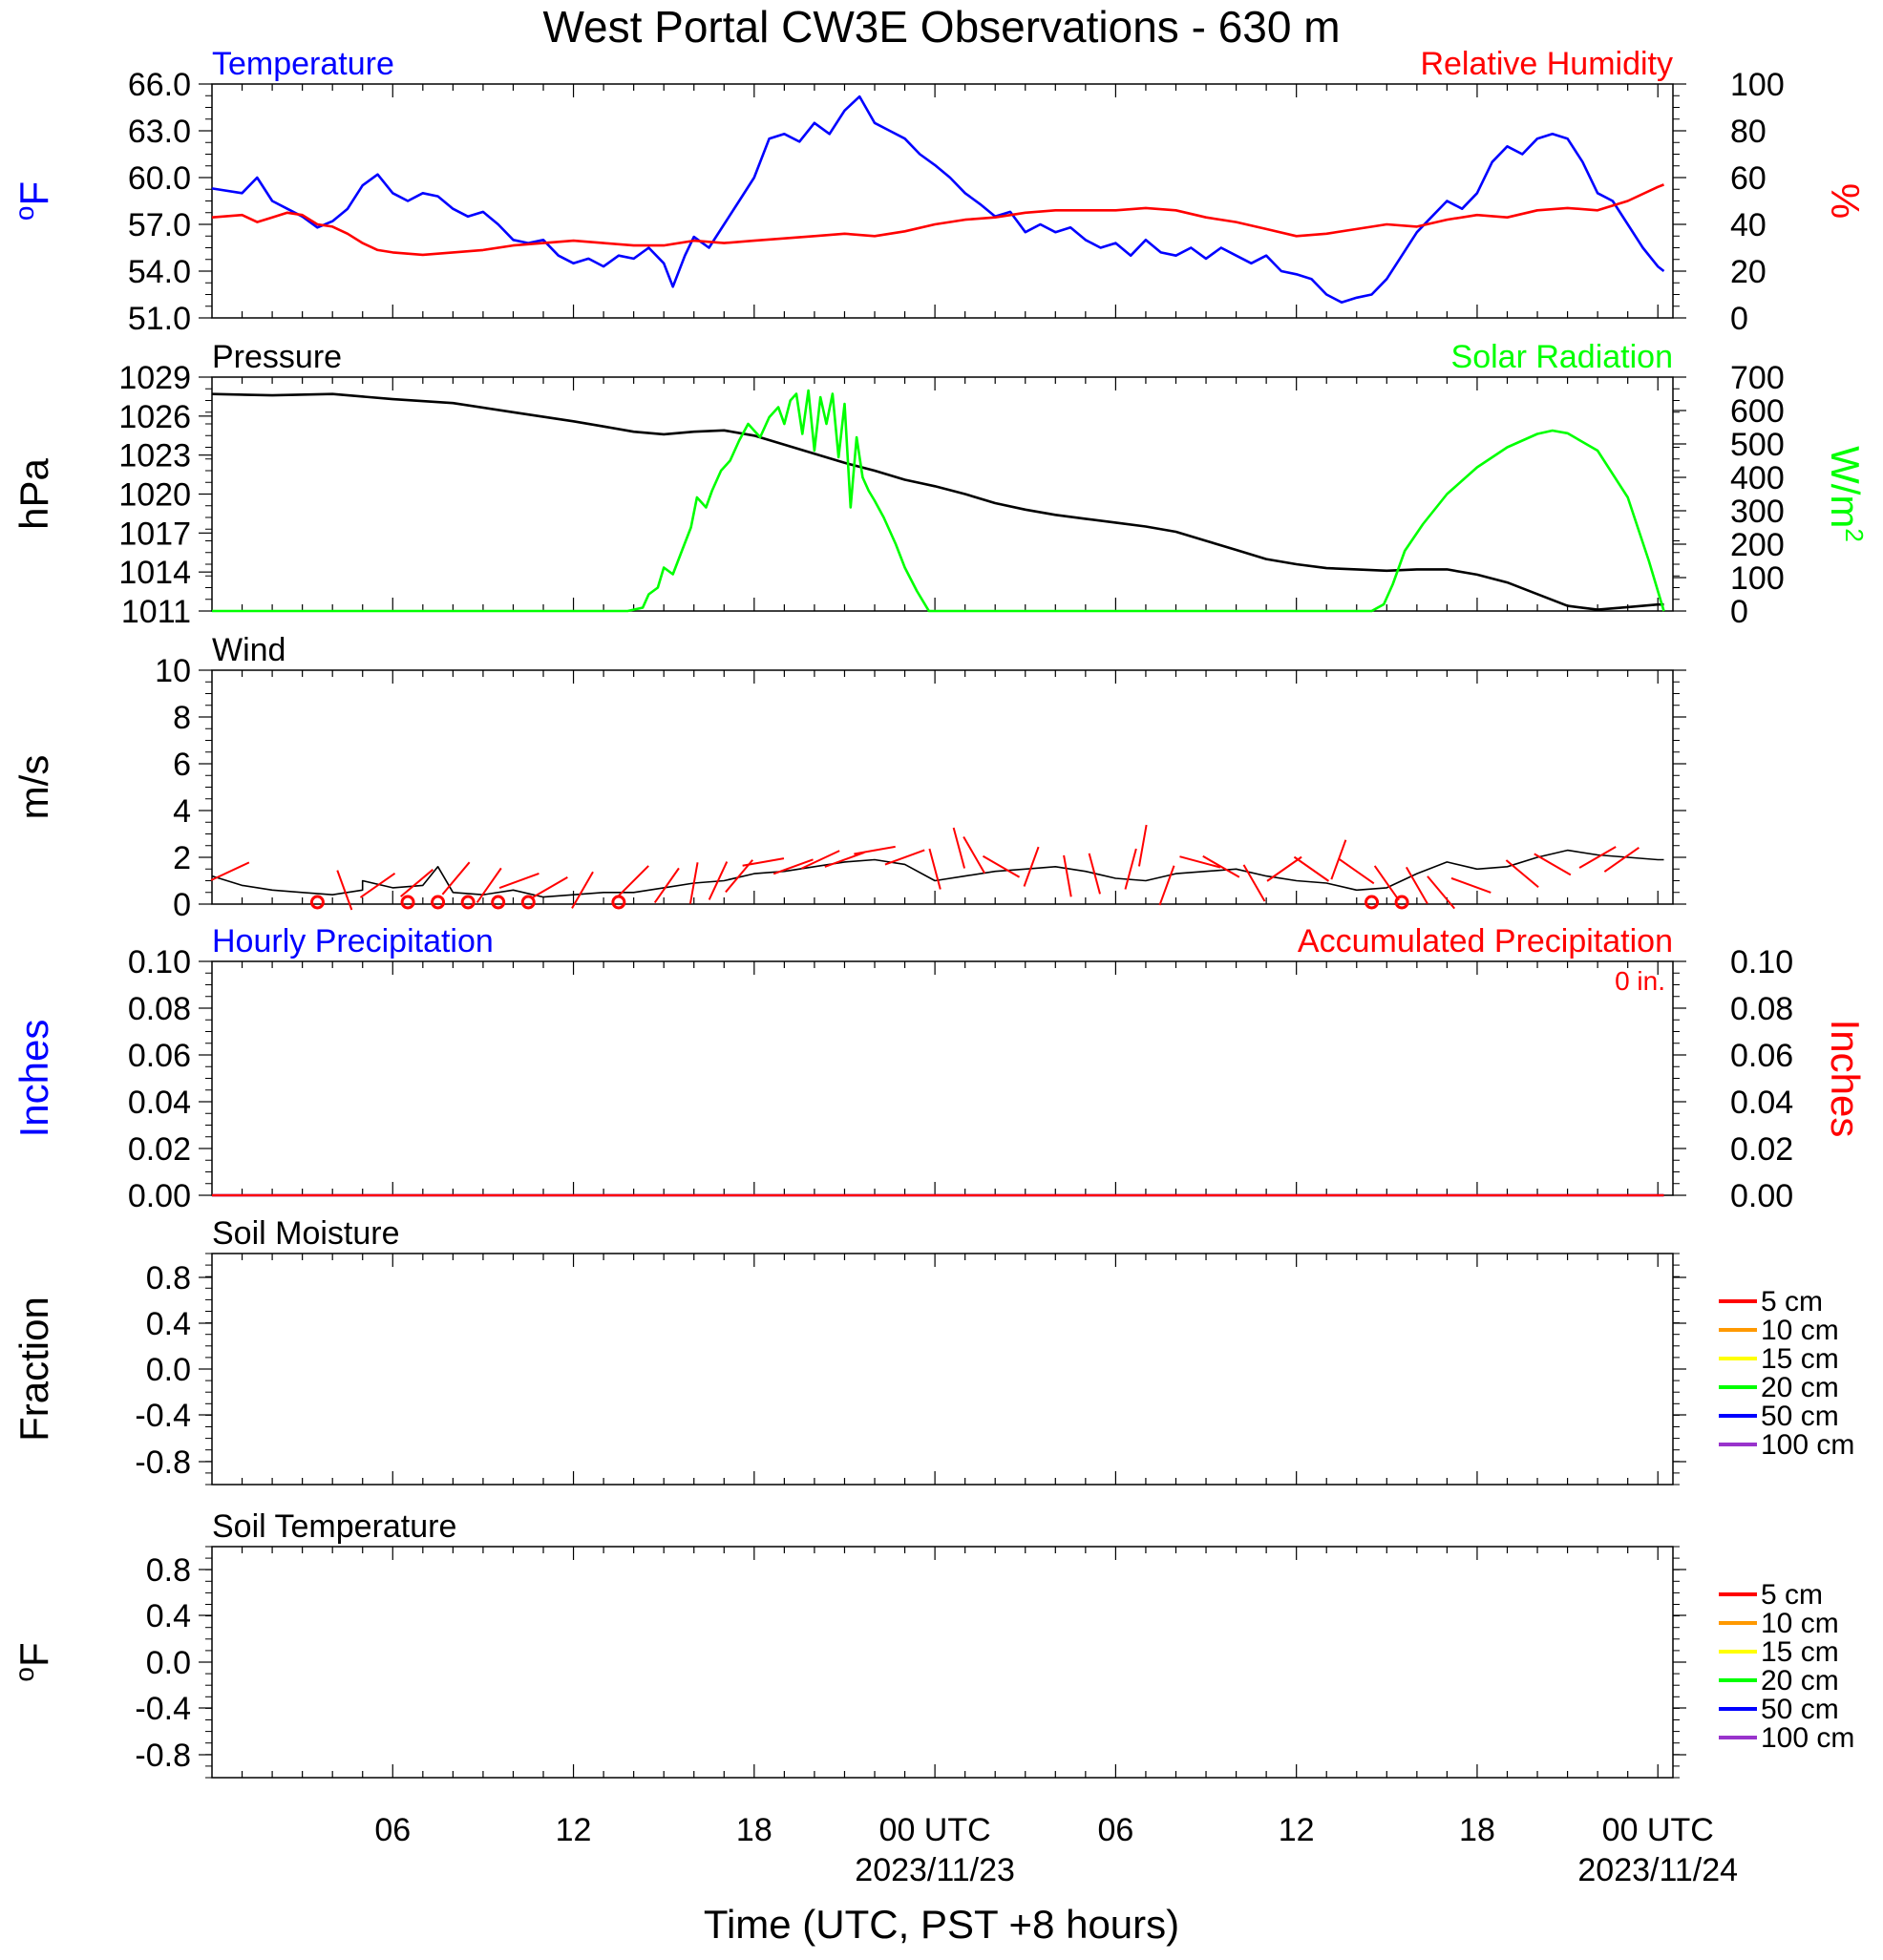 This screenshot has width=1883, height=1960. I want to click on y-tick-label-right: 0.06, so click(1761, 1056).